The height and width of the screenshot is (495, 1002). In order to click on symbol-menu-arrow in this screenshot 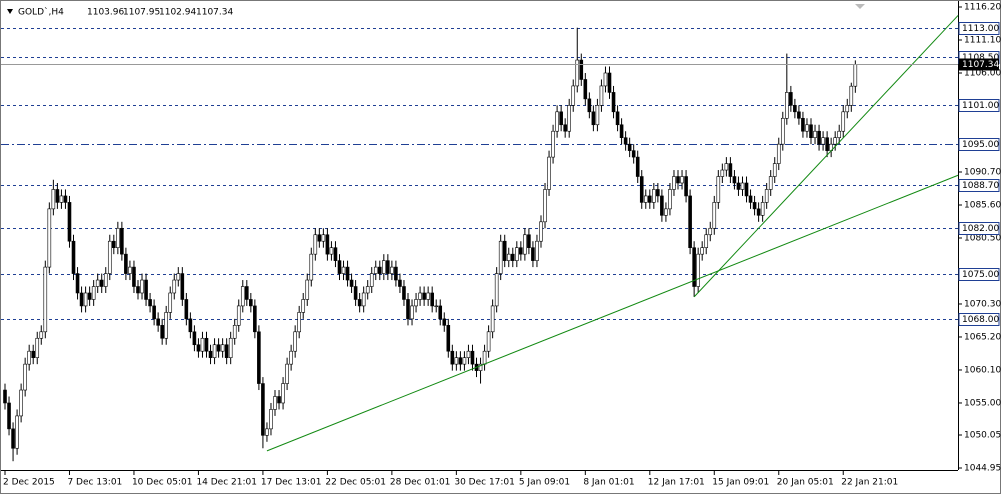, I will do `click(10, 11)`.